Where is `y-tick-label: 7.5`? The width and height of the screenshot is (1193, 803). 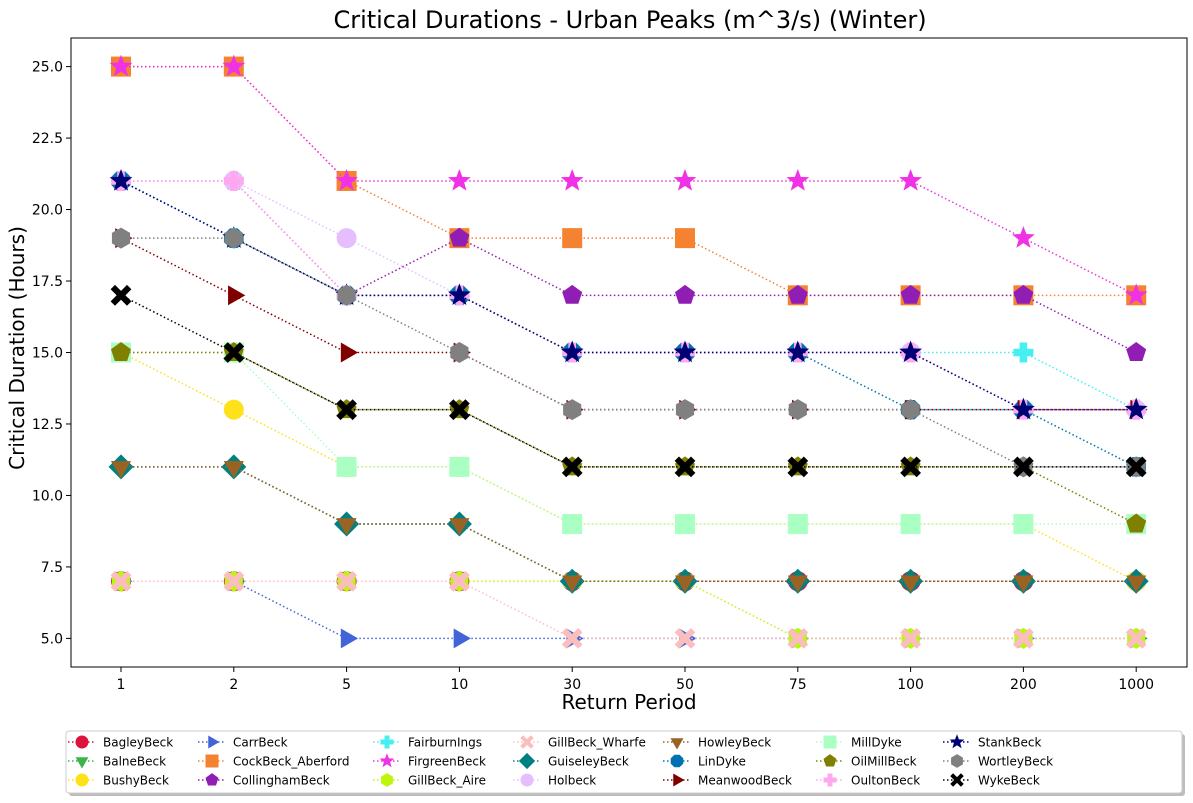 y-tick-label: 7.5 is located at coordinates (52, 568).